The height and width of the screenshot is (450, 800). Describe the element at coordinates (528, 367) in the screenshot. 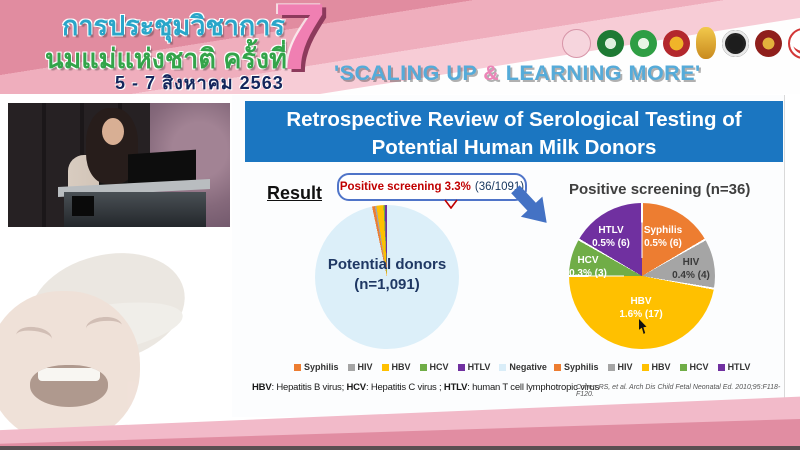

I see `legend-label: Negative` at that location.